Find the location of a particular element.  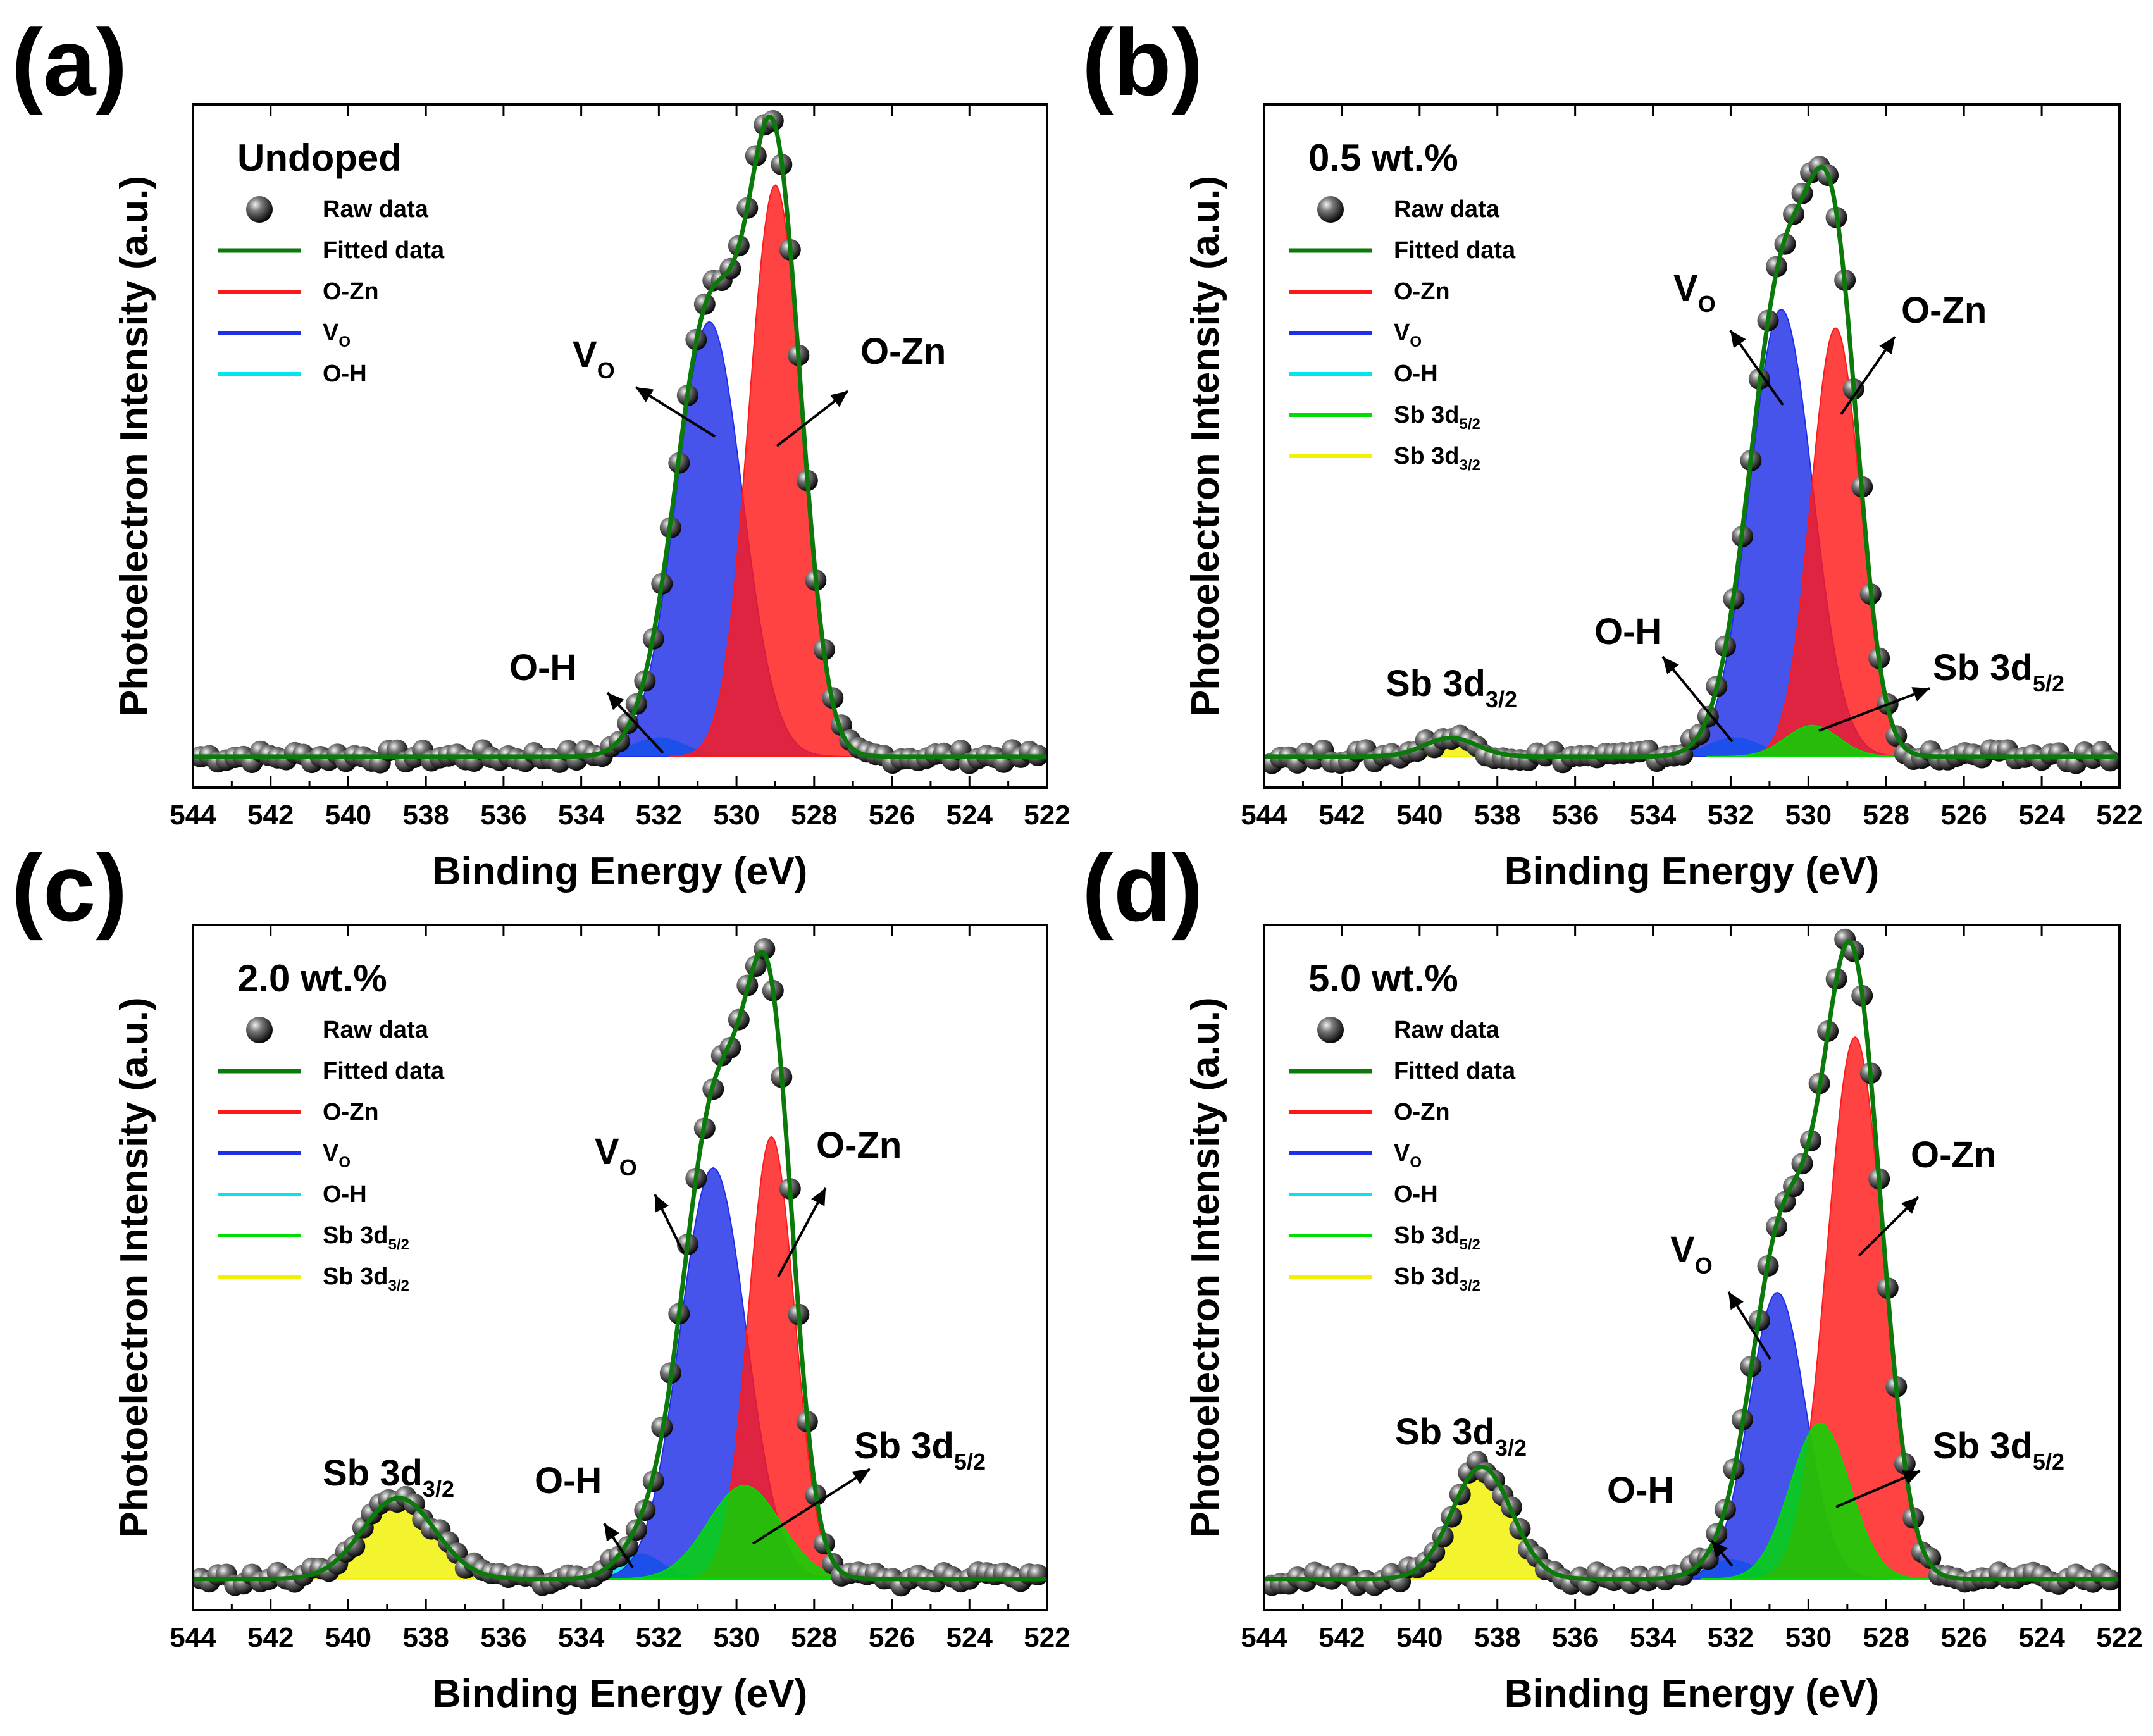

peak-annotation: VO is located at coordinates (640, 1192).